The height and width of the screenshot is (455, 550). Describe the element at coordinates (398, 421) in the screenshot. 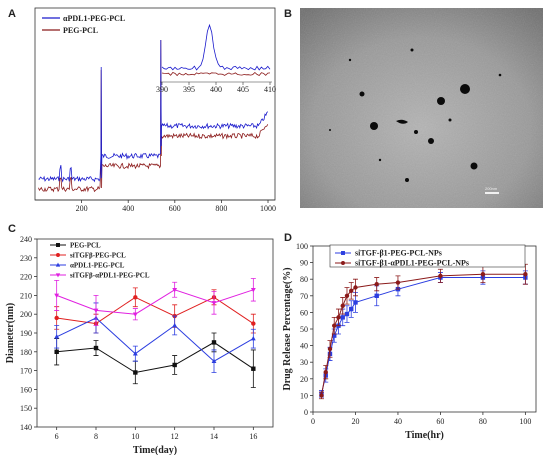

I see `x-tick-label: 40` at that location.